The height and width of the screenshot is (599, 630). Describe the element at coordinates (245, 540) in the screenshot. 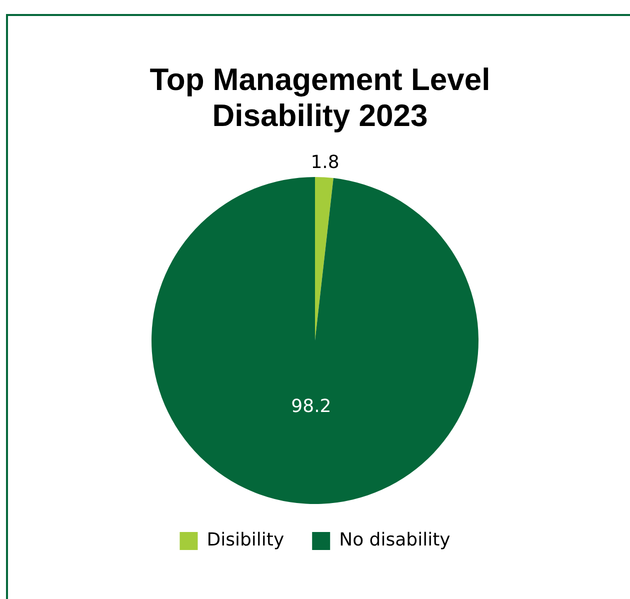

I see `legend-label: Disibility` at that location.